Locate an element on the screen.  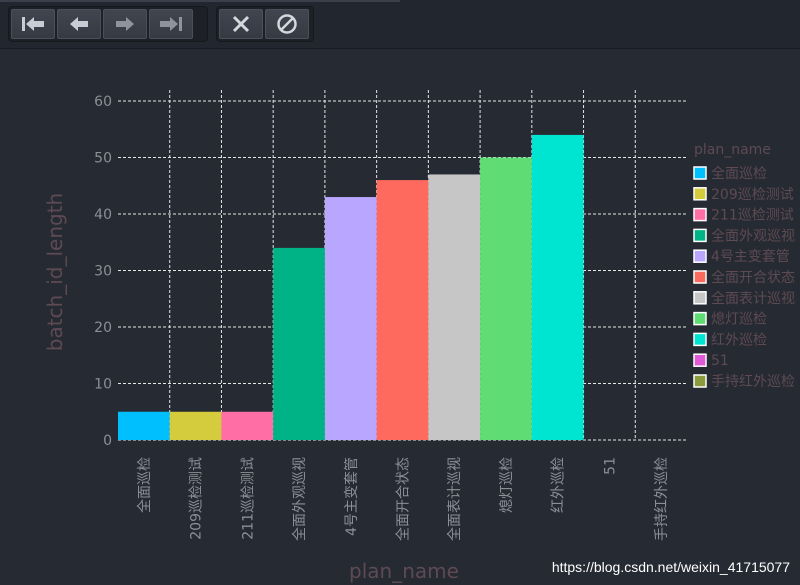
cancel-icon is located at coordinates (287, 24).